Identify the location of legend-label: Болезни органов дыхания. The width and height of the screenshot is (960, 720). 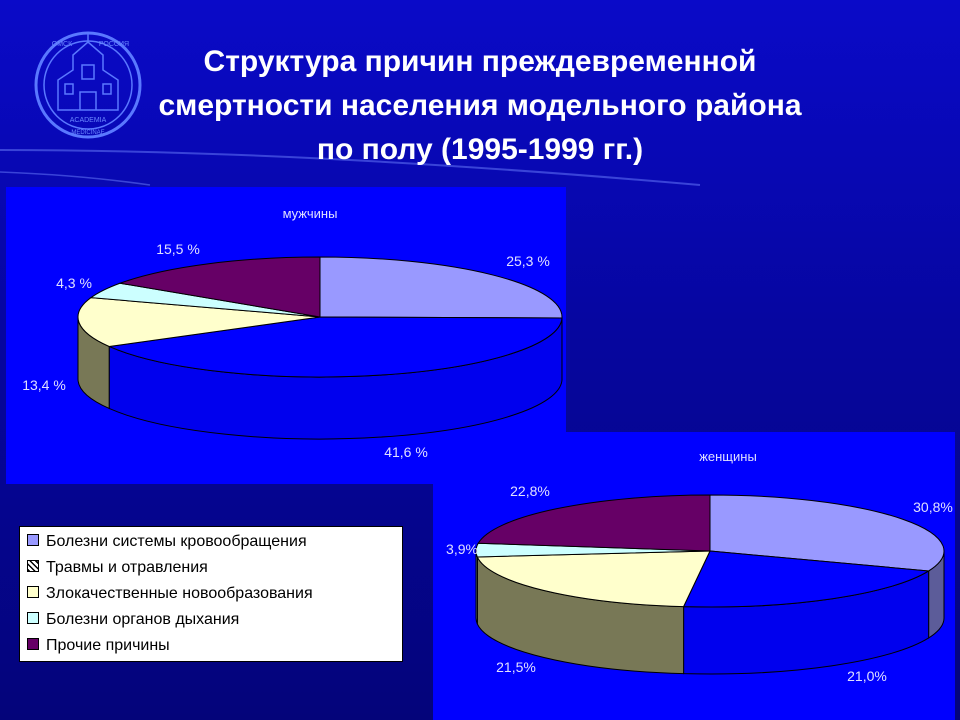
(143, 619).